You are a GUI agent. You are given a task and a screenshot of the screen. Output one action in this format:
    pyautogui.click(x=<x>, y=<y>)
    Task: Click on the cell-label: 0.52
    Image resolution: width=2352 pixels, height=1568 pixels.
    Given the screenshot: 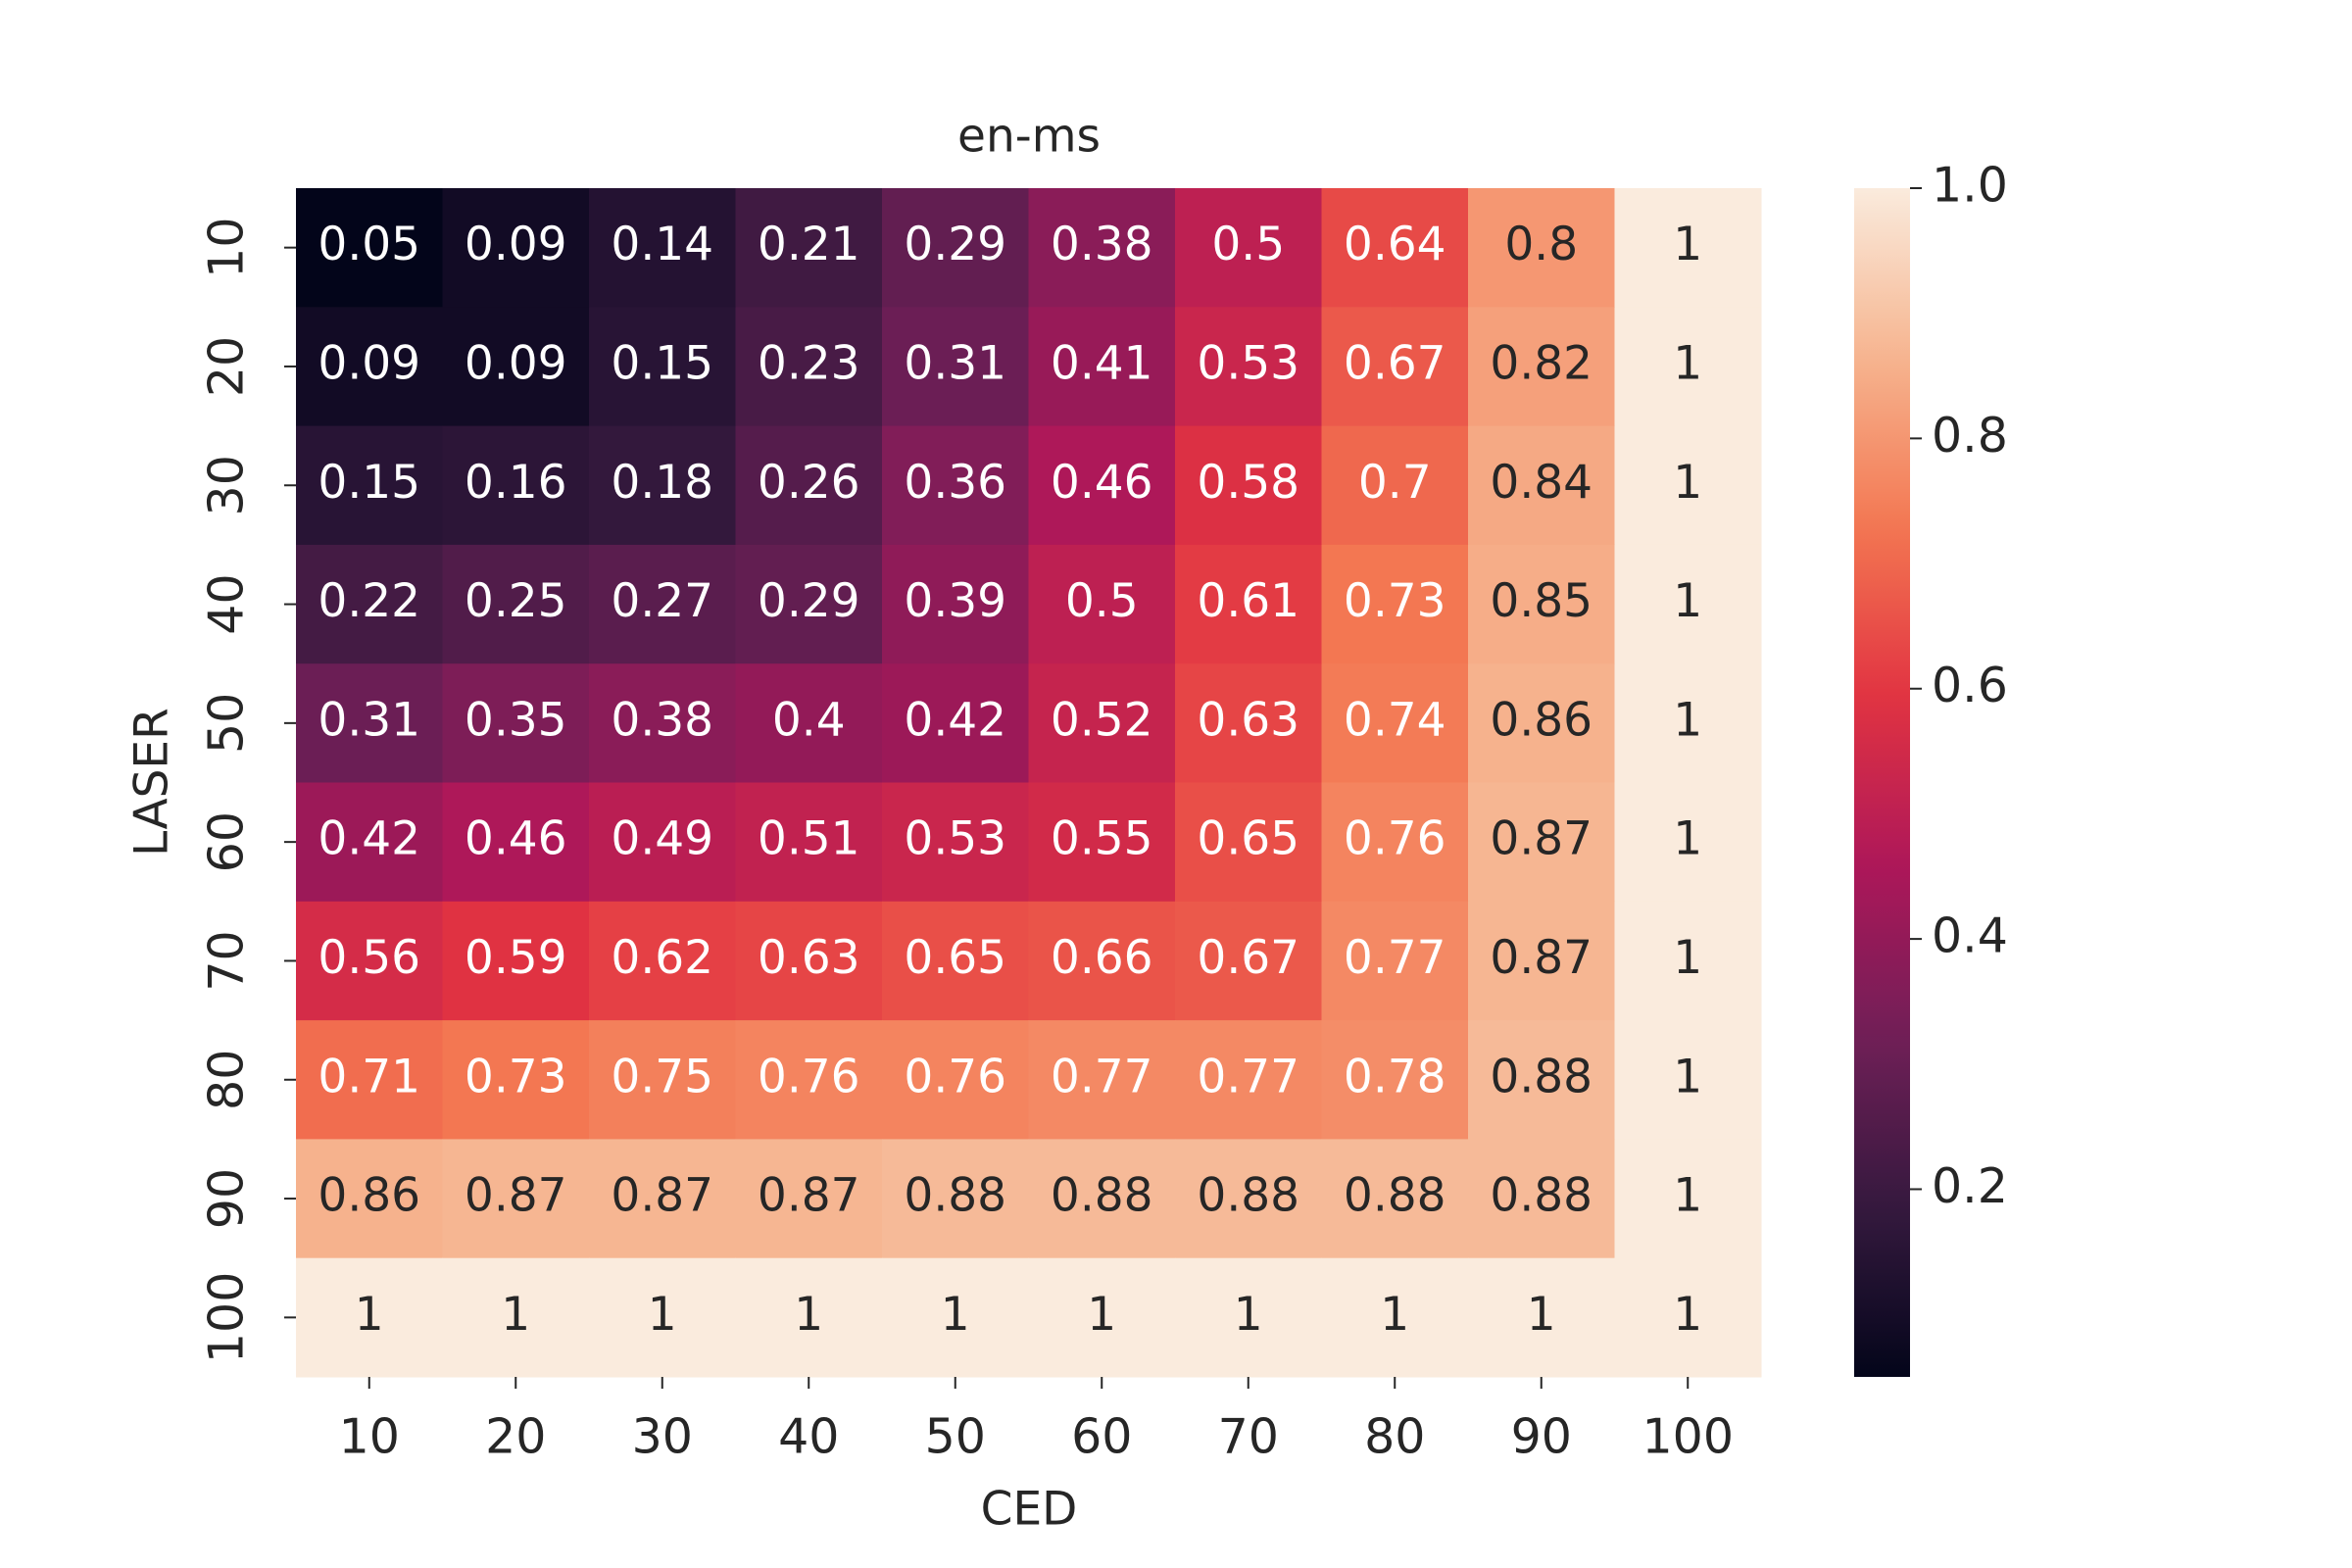 What is the action you would take?
    pyautogui.click(x=1102, y=720)
    